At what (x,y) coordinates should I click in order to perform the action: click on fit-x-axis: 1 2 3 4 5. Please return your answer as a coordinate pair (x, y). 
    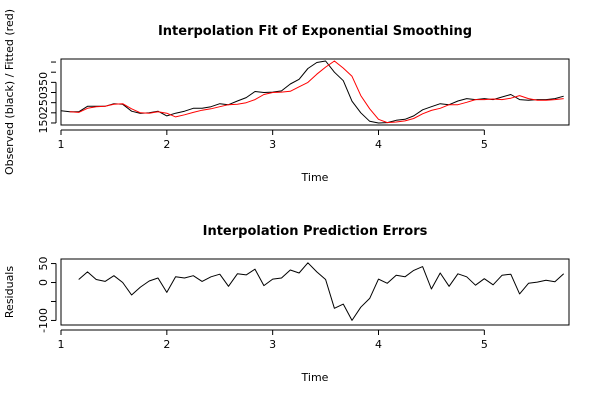
    Looking at the image, I should click on (273, 140).